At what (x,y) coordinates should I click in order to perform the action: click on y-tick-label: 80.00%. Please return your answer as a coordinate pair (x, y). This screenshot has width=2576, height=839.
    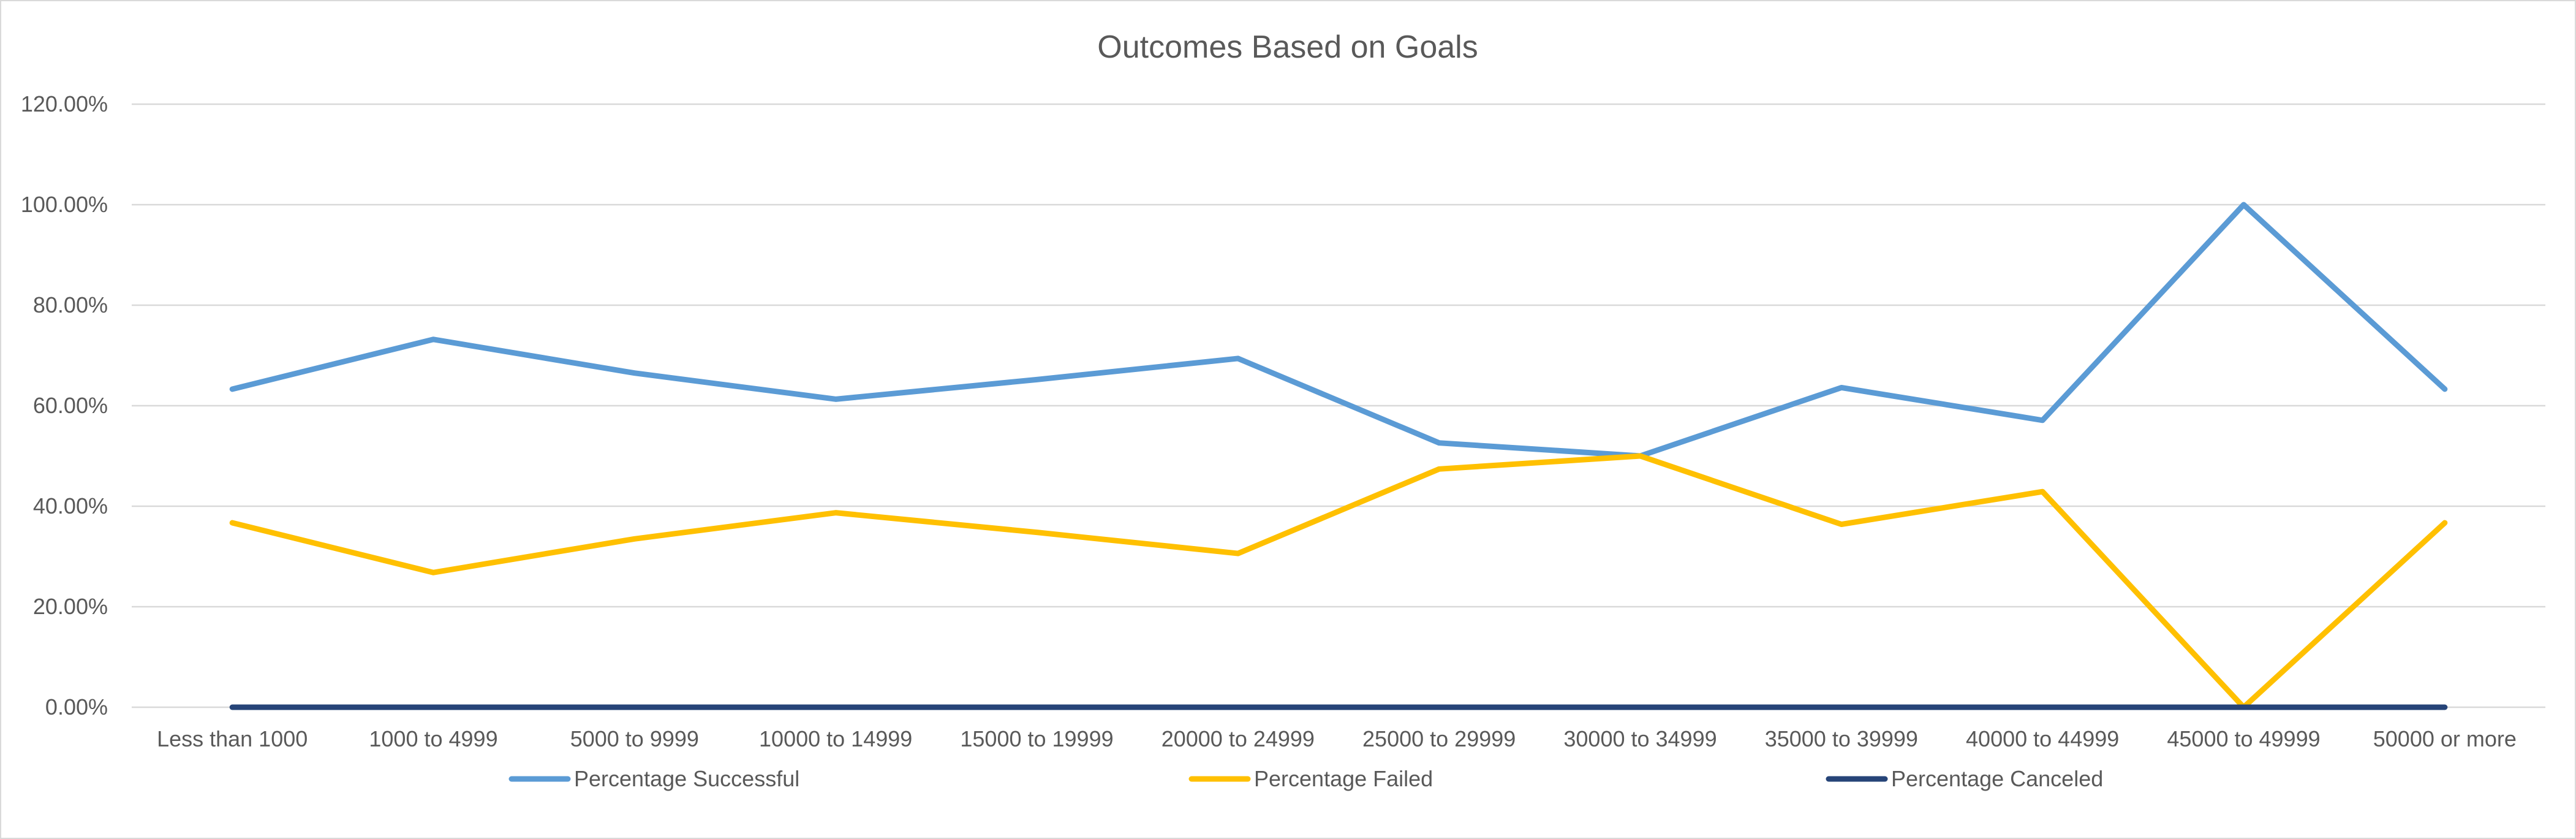
    Looking at the image, I should click on (70, 304).